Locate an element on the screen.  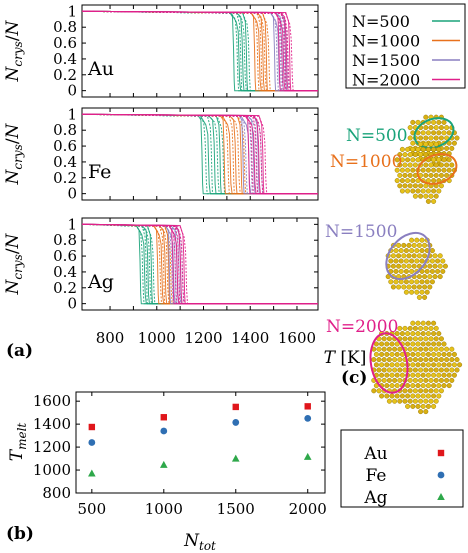
x-tick-label: 1500 is located at coordinates (236, 509).